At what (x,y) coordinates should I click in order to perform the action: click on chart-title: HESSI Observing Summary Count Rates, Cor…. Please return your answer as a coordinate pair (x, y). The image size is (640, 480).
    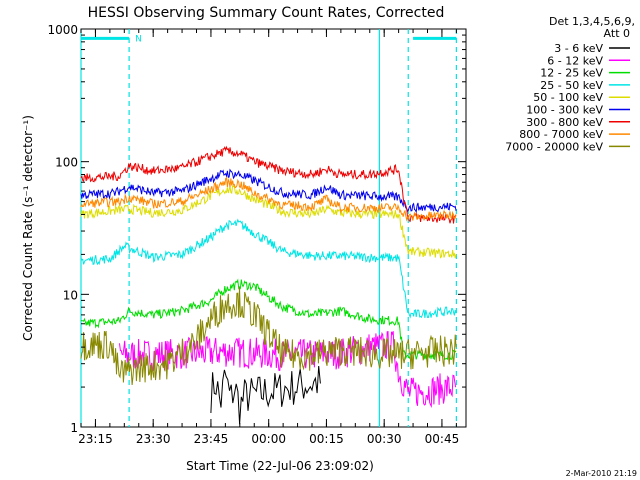
    Looking at the image, I should click on (266, 13).